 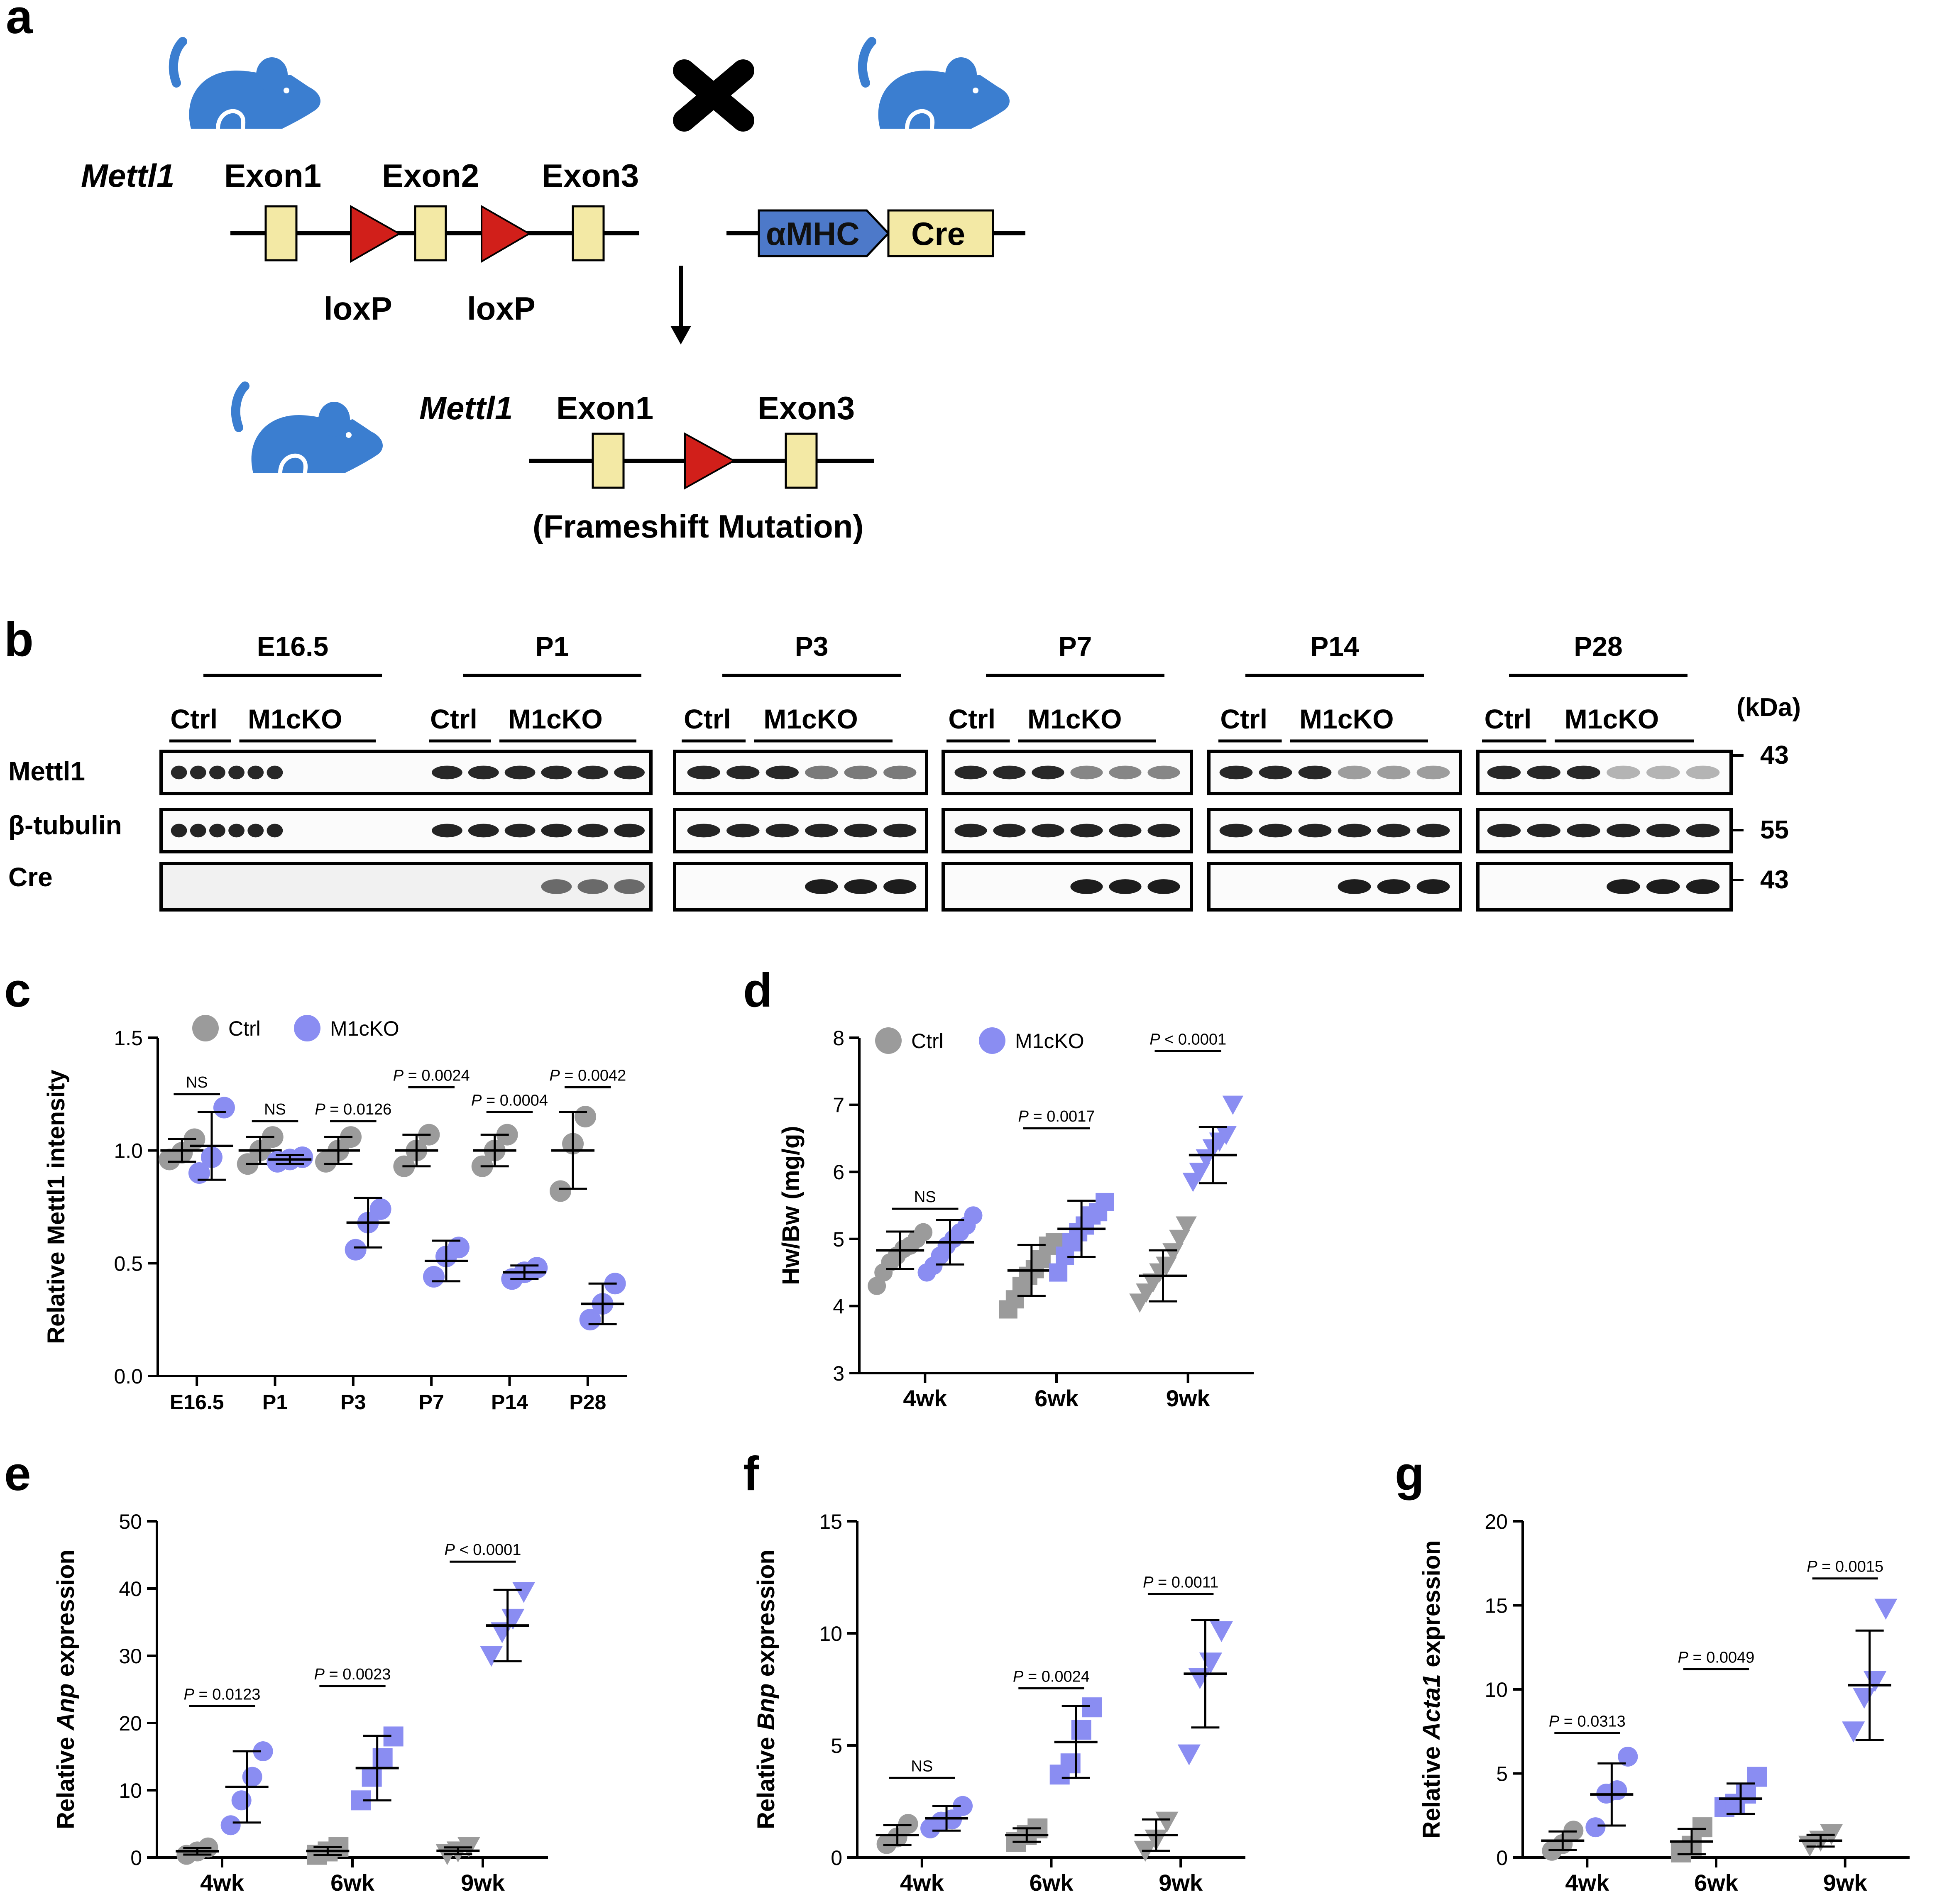 What do you see at coordinates (1845, 1567) in the screenshot?
I see `p-value-label: P = 0.0015` at bounding box center [1845, 1567].